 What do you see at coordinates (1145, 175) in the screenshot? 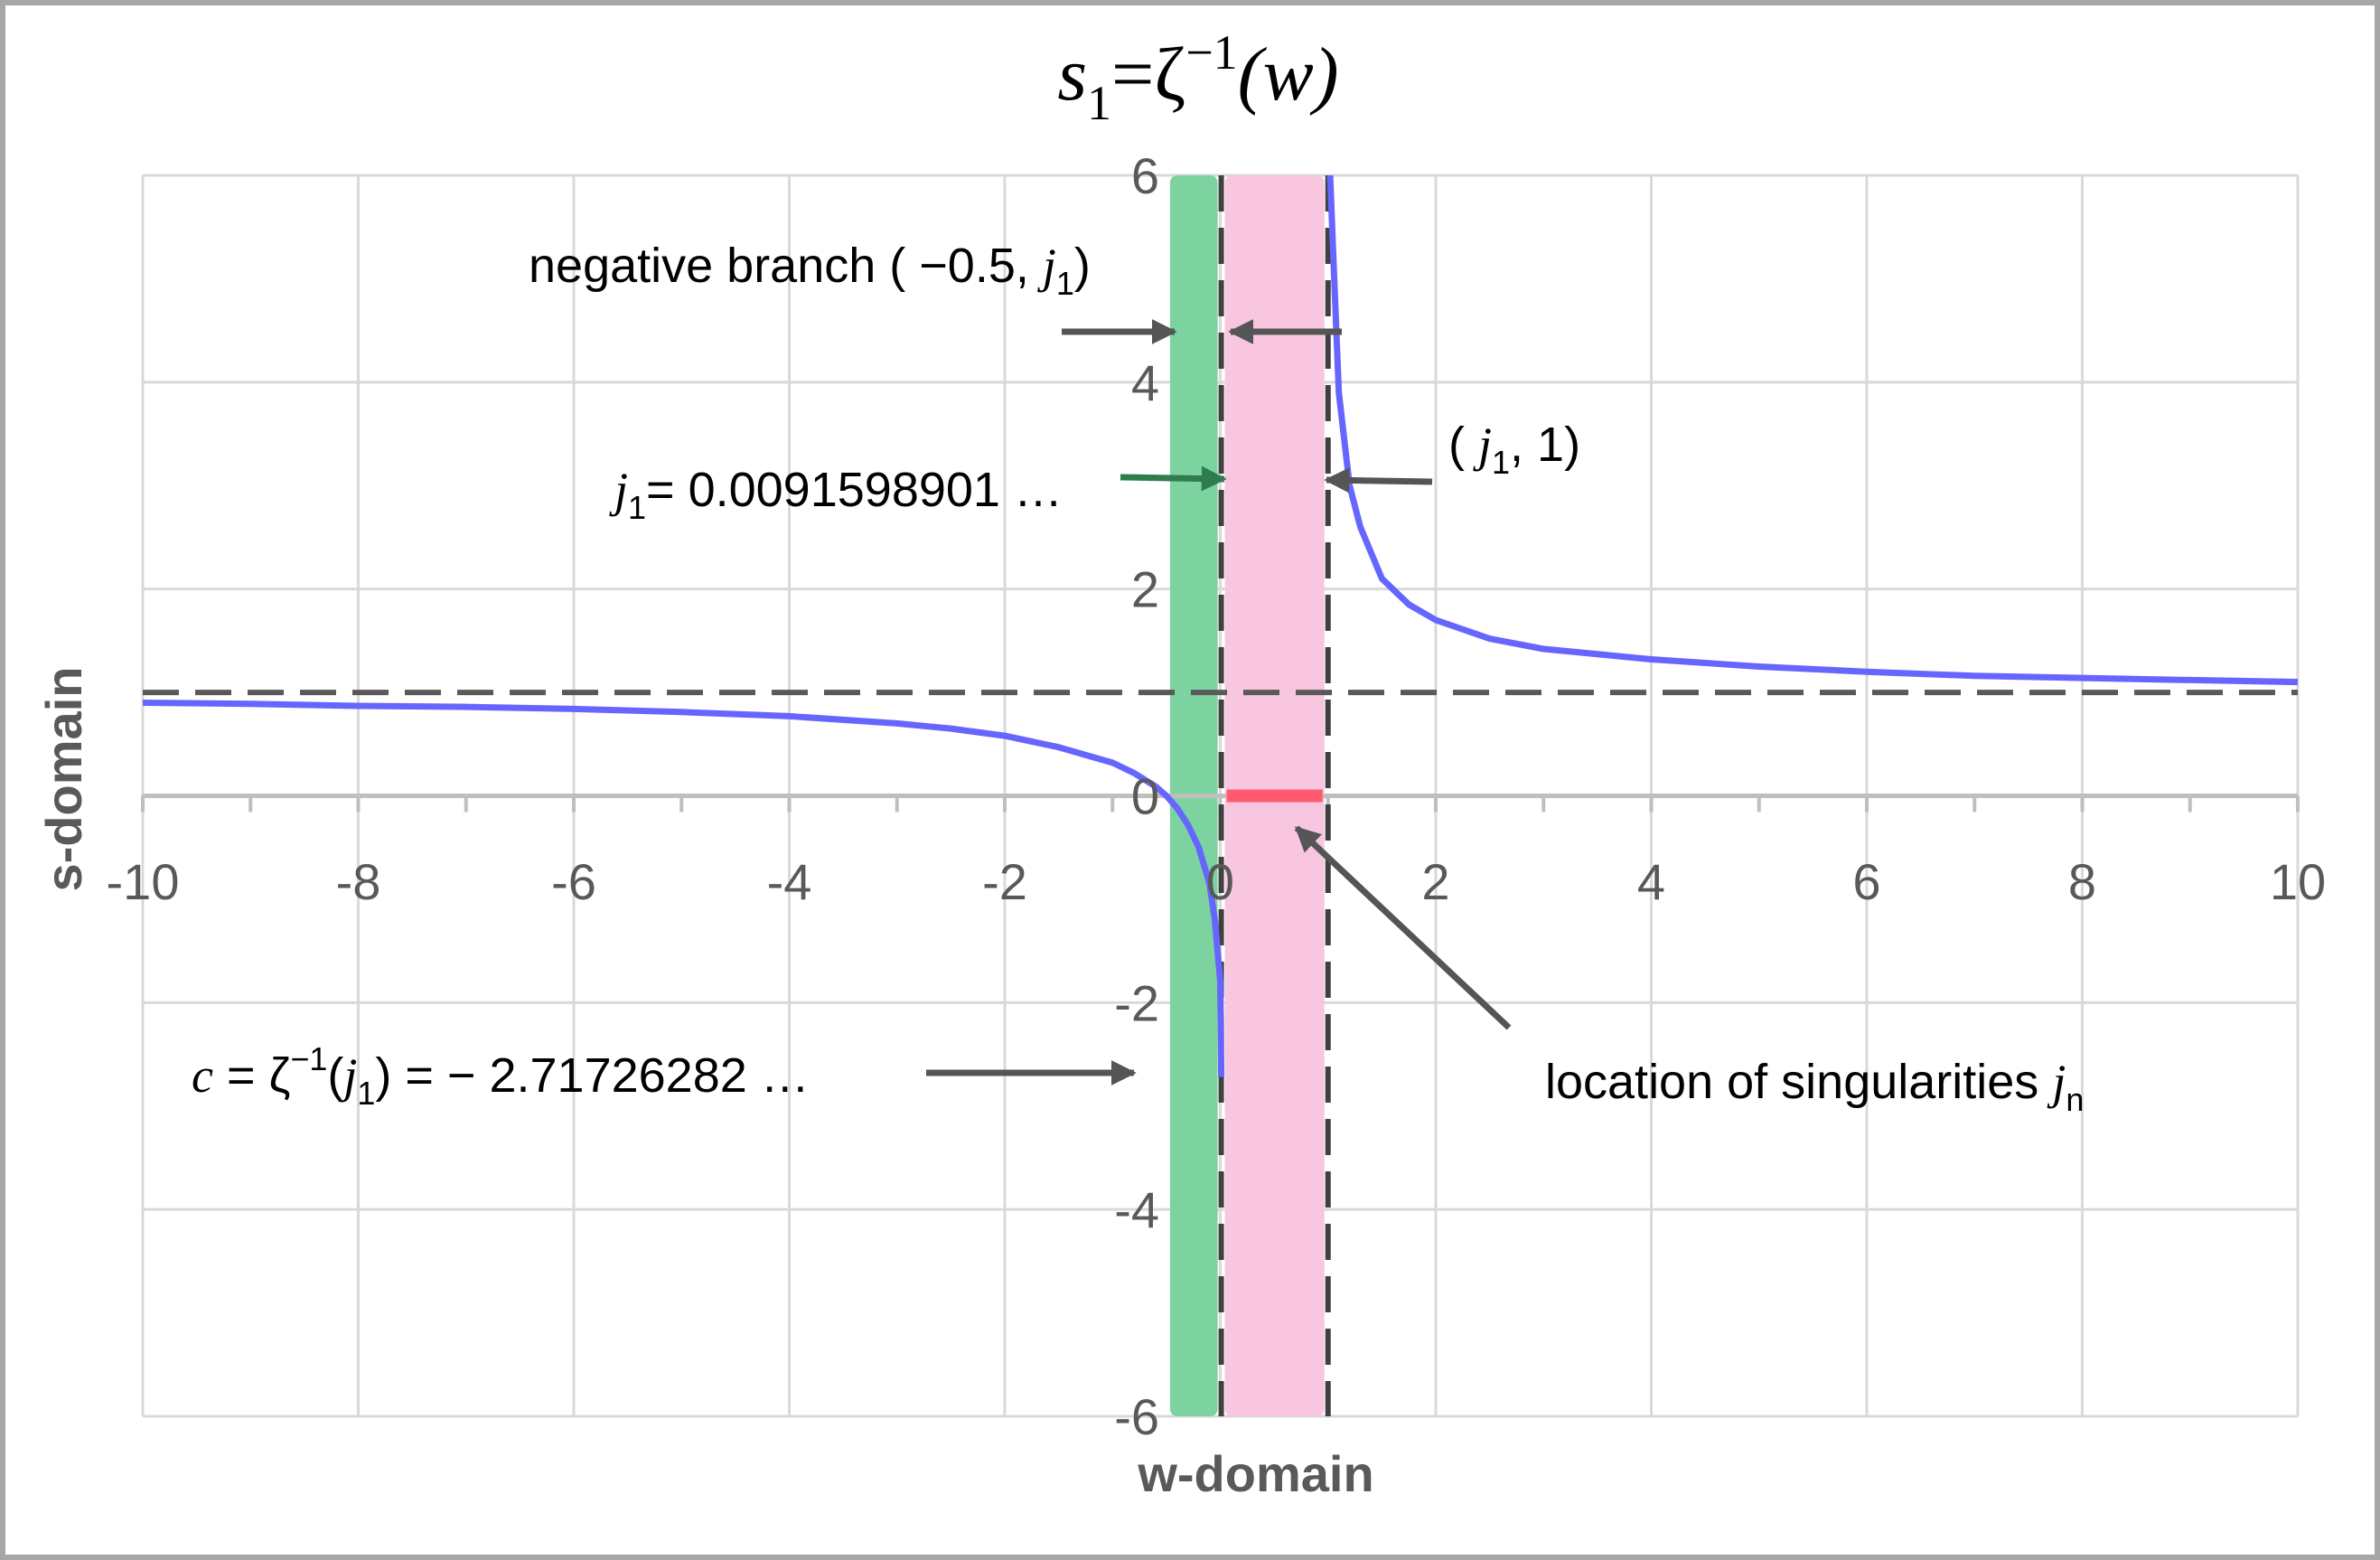
I see `y-tick-label: 6` at bounding box center [1145, 175].